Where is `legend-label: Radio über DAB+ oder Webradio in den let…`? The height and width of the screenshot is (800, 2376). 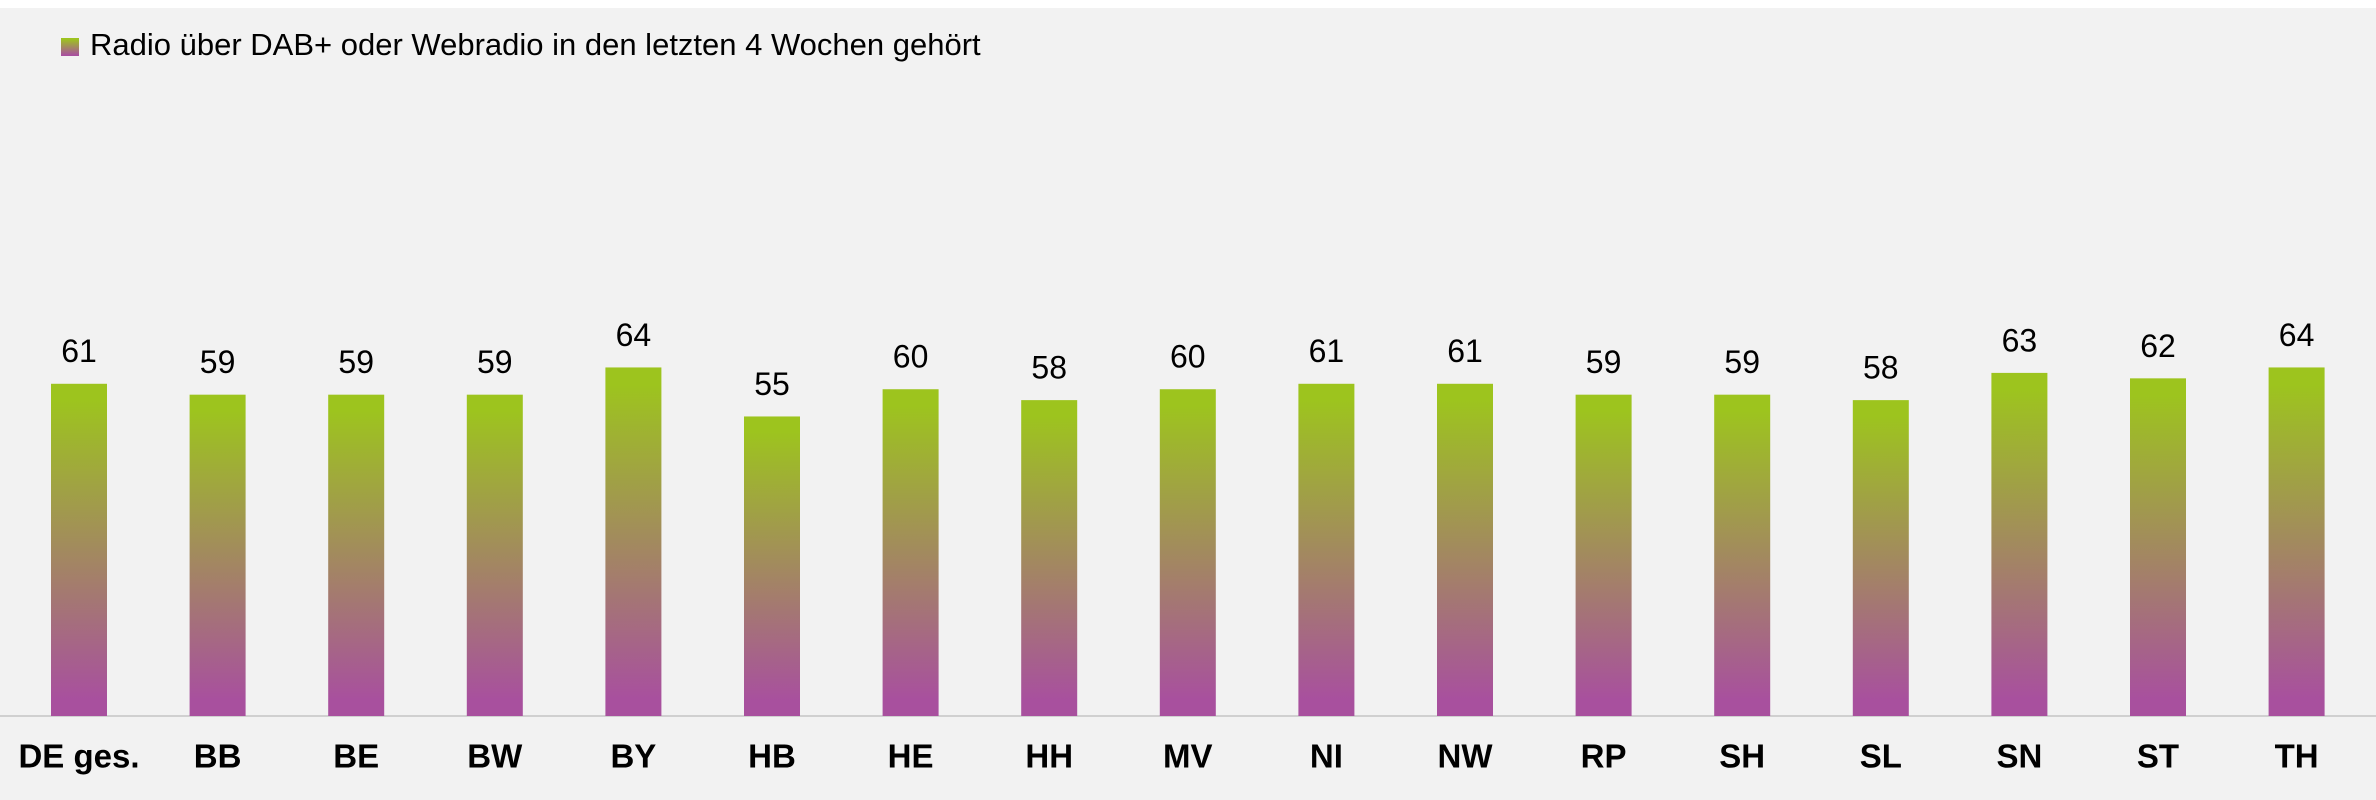
legend-label: Radio über DAB+ oder Webradio in den let… is located at coordinates (535, 44).